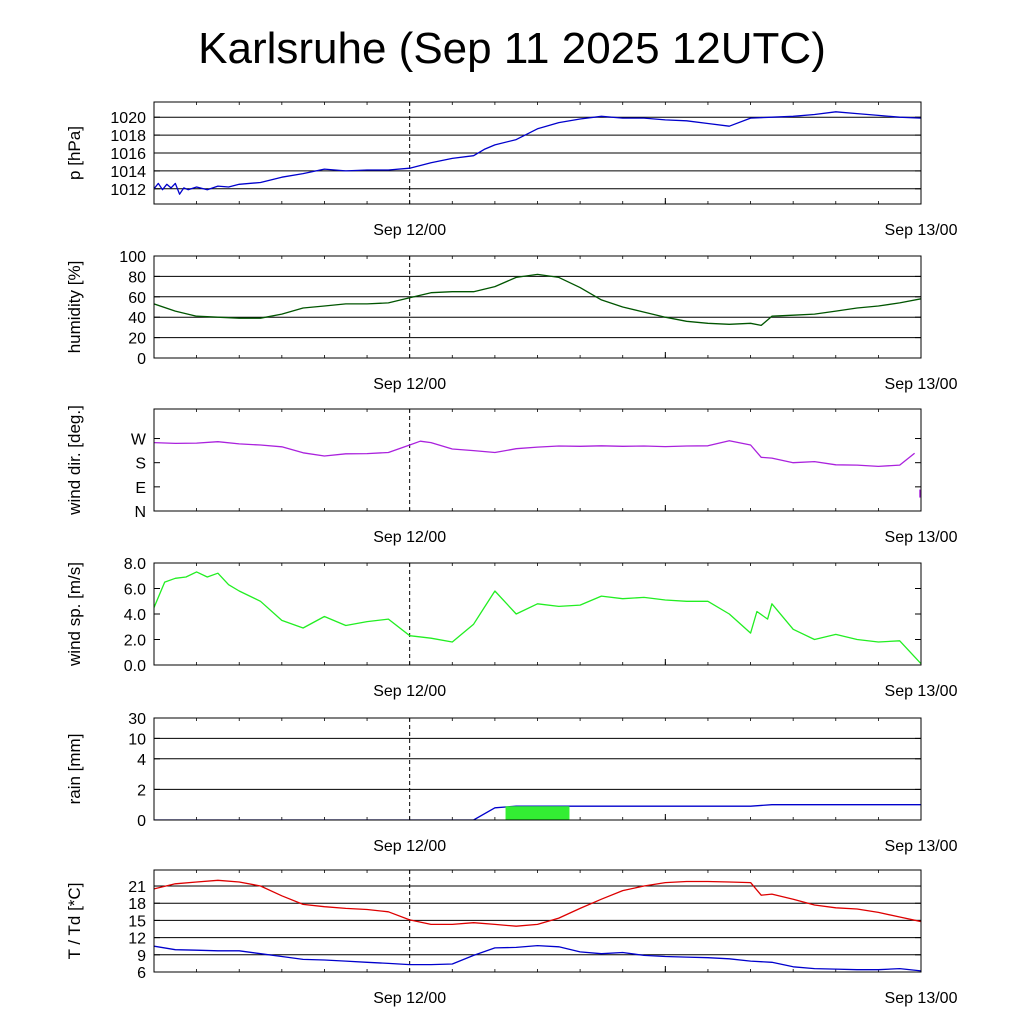 This screenshot has height=1024, width=1024. I want to click on y-axis-label: p [hPa], so click(74, 153).